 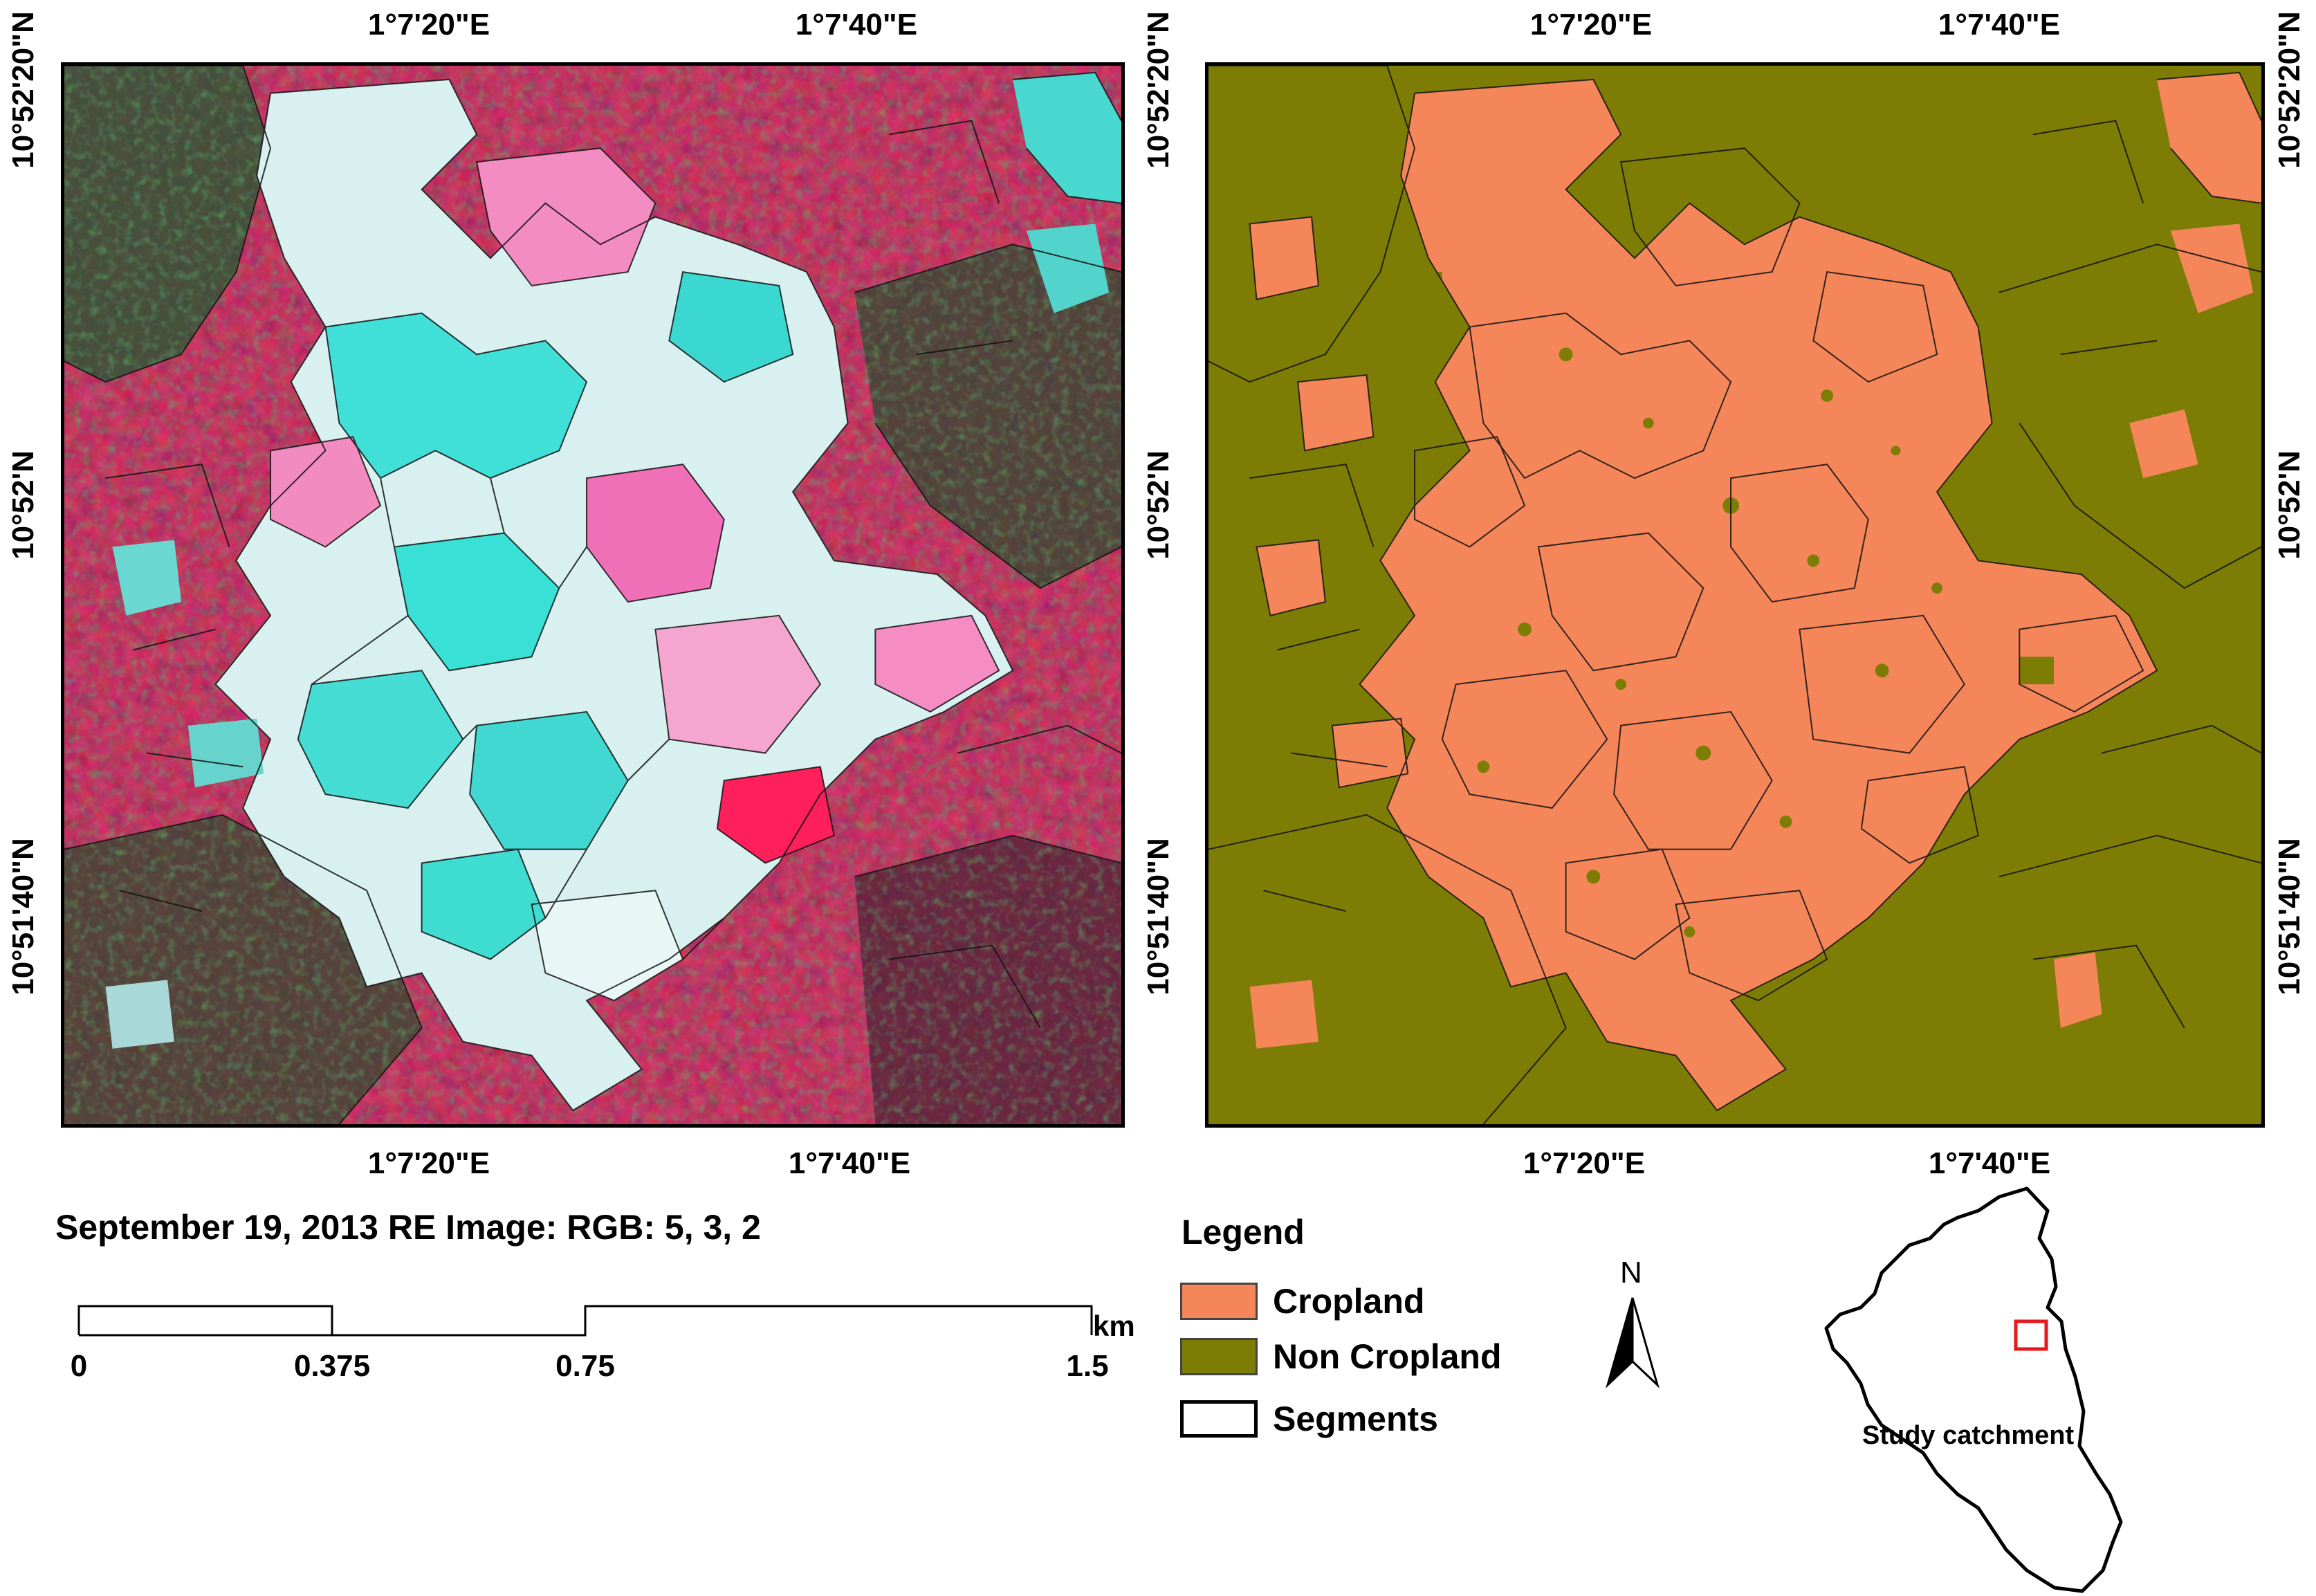 I want to click on legend-item-cropland: Cropland, so click(x=1302, y=1301).